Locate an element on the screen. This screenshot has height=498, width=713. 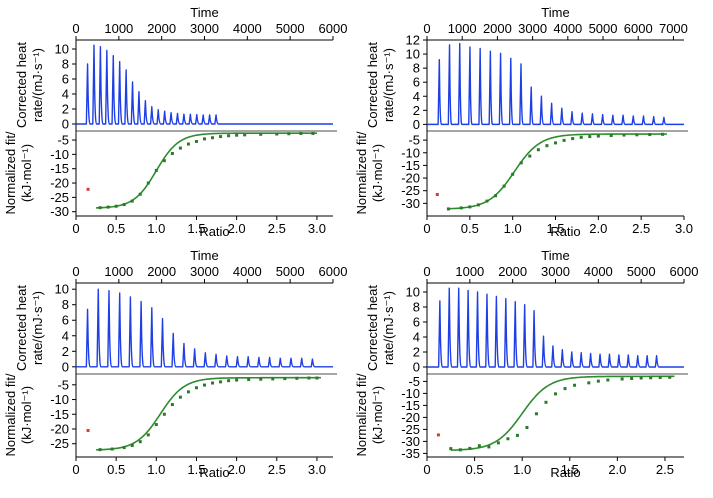
time-tick-label: 5000 is located at coordinates (290, 28).